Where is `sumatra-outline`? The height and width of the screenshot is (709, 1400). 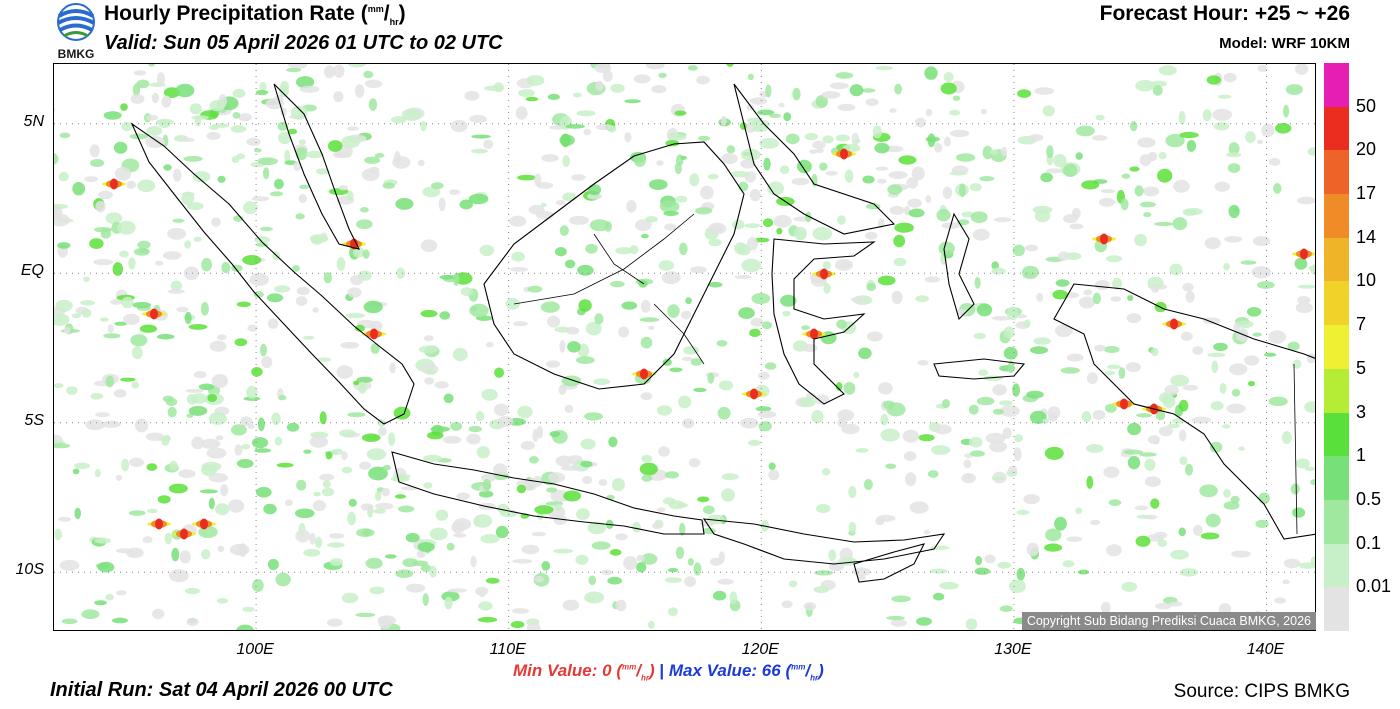
sumatra-outline is located at coordinates (272, 273).